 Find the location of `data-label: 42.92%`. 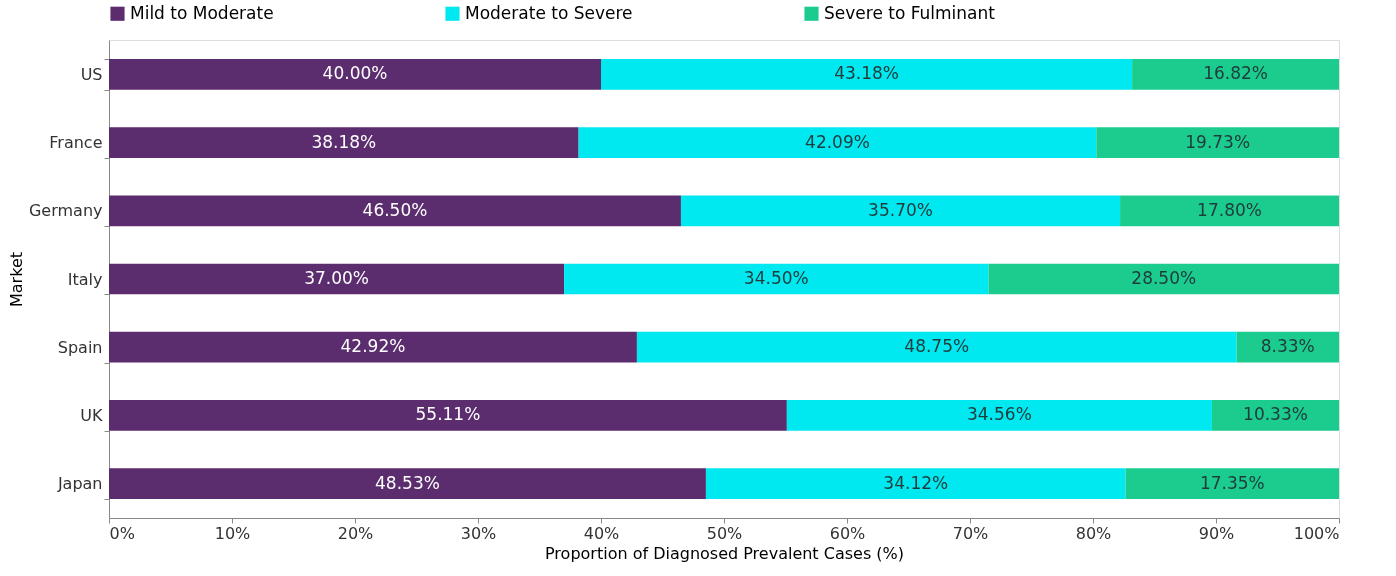

data-label: 42.92% is located at coordinates (373, 346).